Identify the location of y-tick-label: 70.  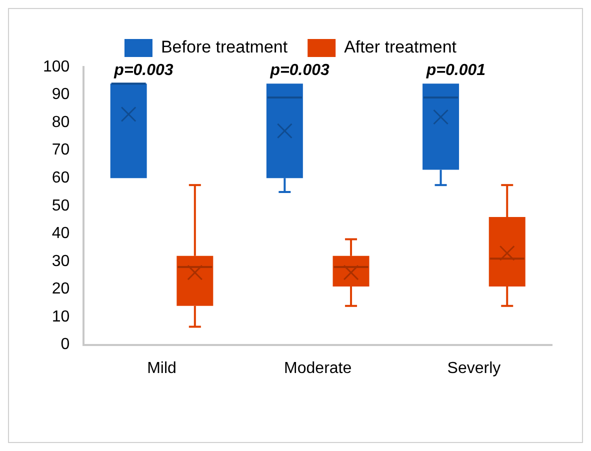
(61, 150).